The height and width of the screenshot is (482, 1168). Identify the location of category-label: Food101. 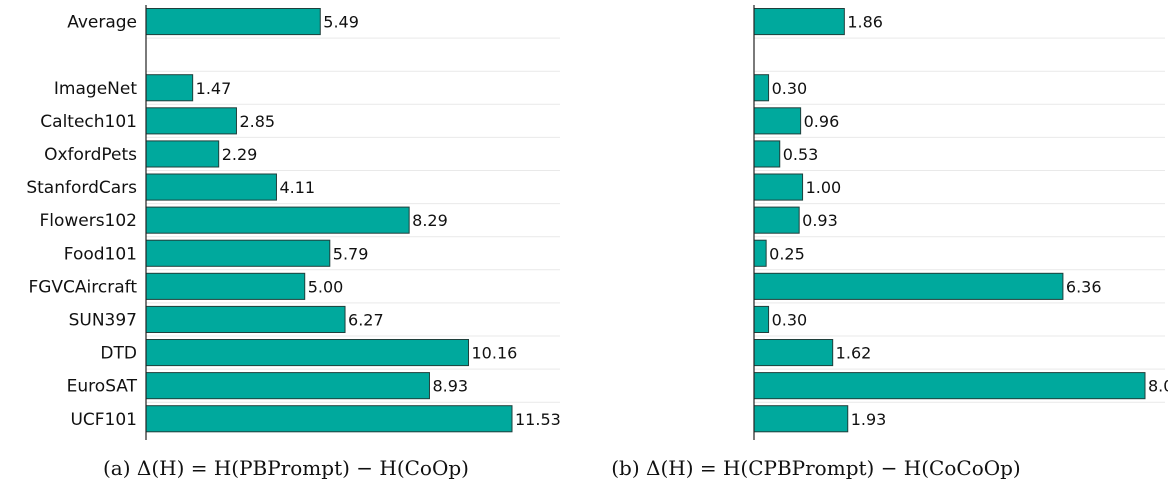
(100, 254).